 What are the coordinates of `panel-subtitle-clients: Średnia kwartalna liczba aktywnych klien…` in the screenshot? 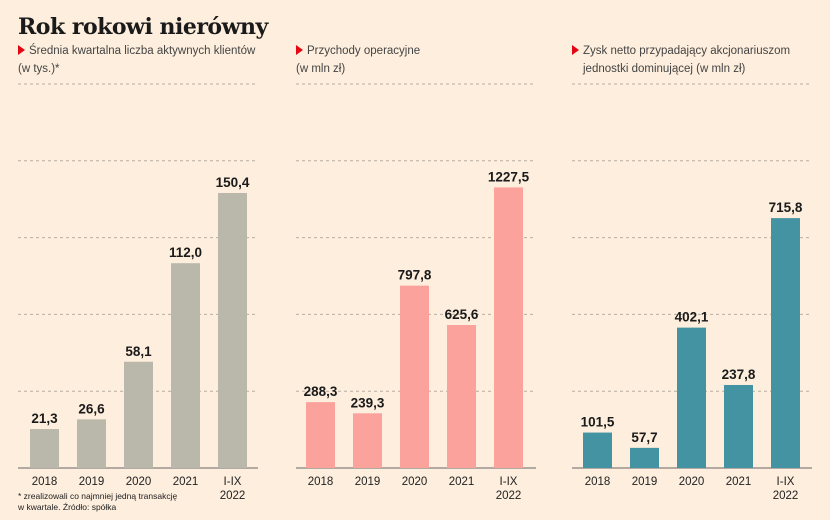 It's located at (136, 60).